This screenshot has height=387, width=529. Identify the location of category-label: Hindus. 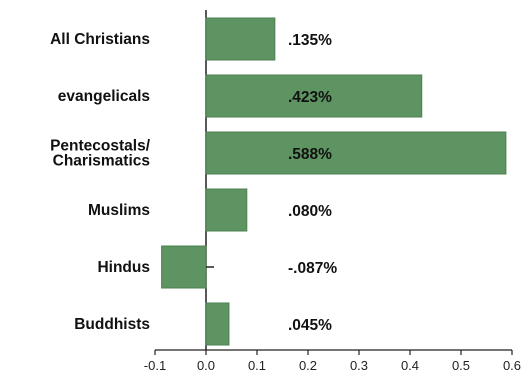
(123, 267).